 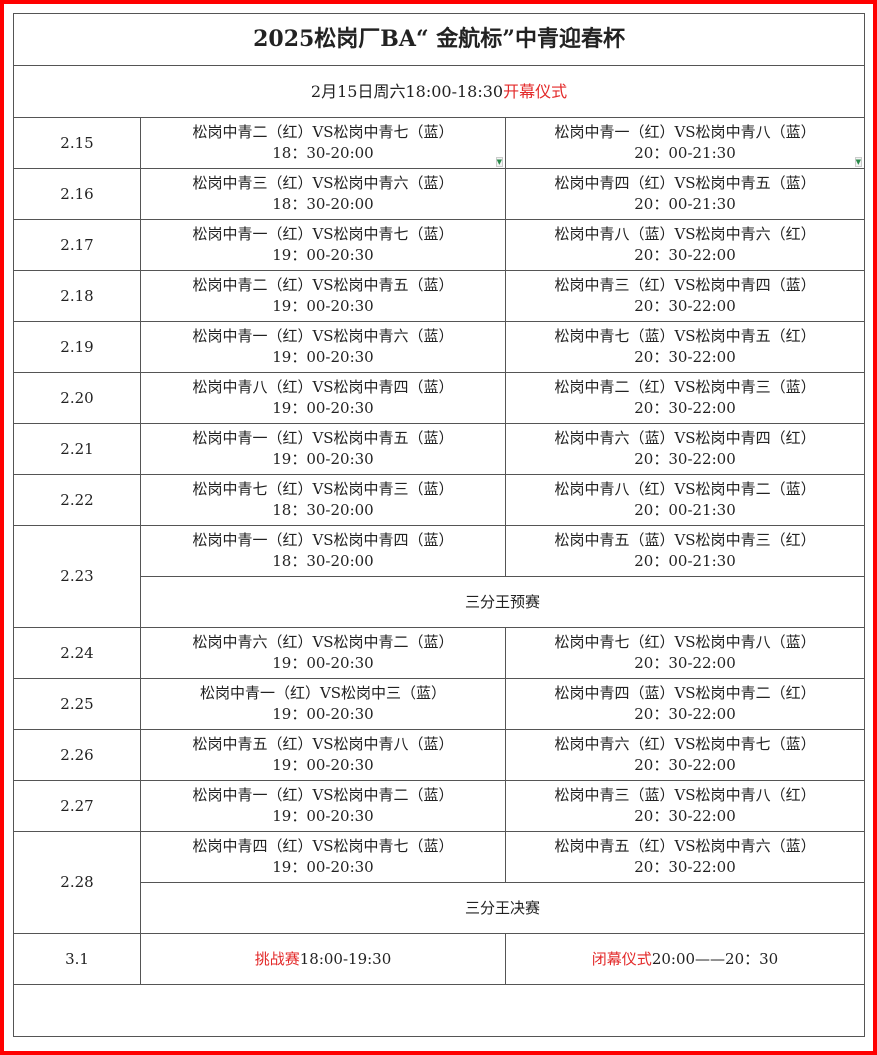 What do you see at coordinates (323, 704) in the screenshot?
I see `game-cell: 松岗中青一（红）VS松岗中三（蓝） 19：00-20:30` at bounding box center [323, 704].